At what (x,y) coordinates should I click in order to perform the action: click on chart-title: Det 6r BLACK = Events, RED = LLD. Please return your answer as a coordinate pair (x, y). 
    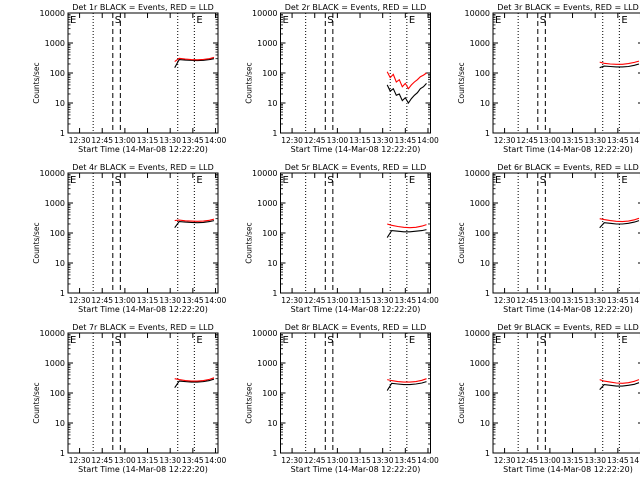
    Looking at the image, I should click on (568, 167).